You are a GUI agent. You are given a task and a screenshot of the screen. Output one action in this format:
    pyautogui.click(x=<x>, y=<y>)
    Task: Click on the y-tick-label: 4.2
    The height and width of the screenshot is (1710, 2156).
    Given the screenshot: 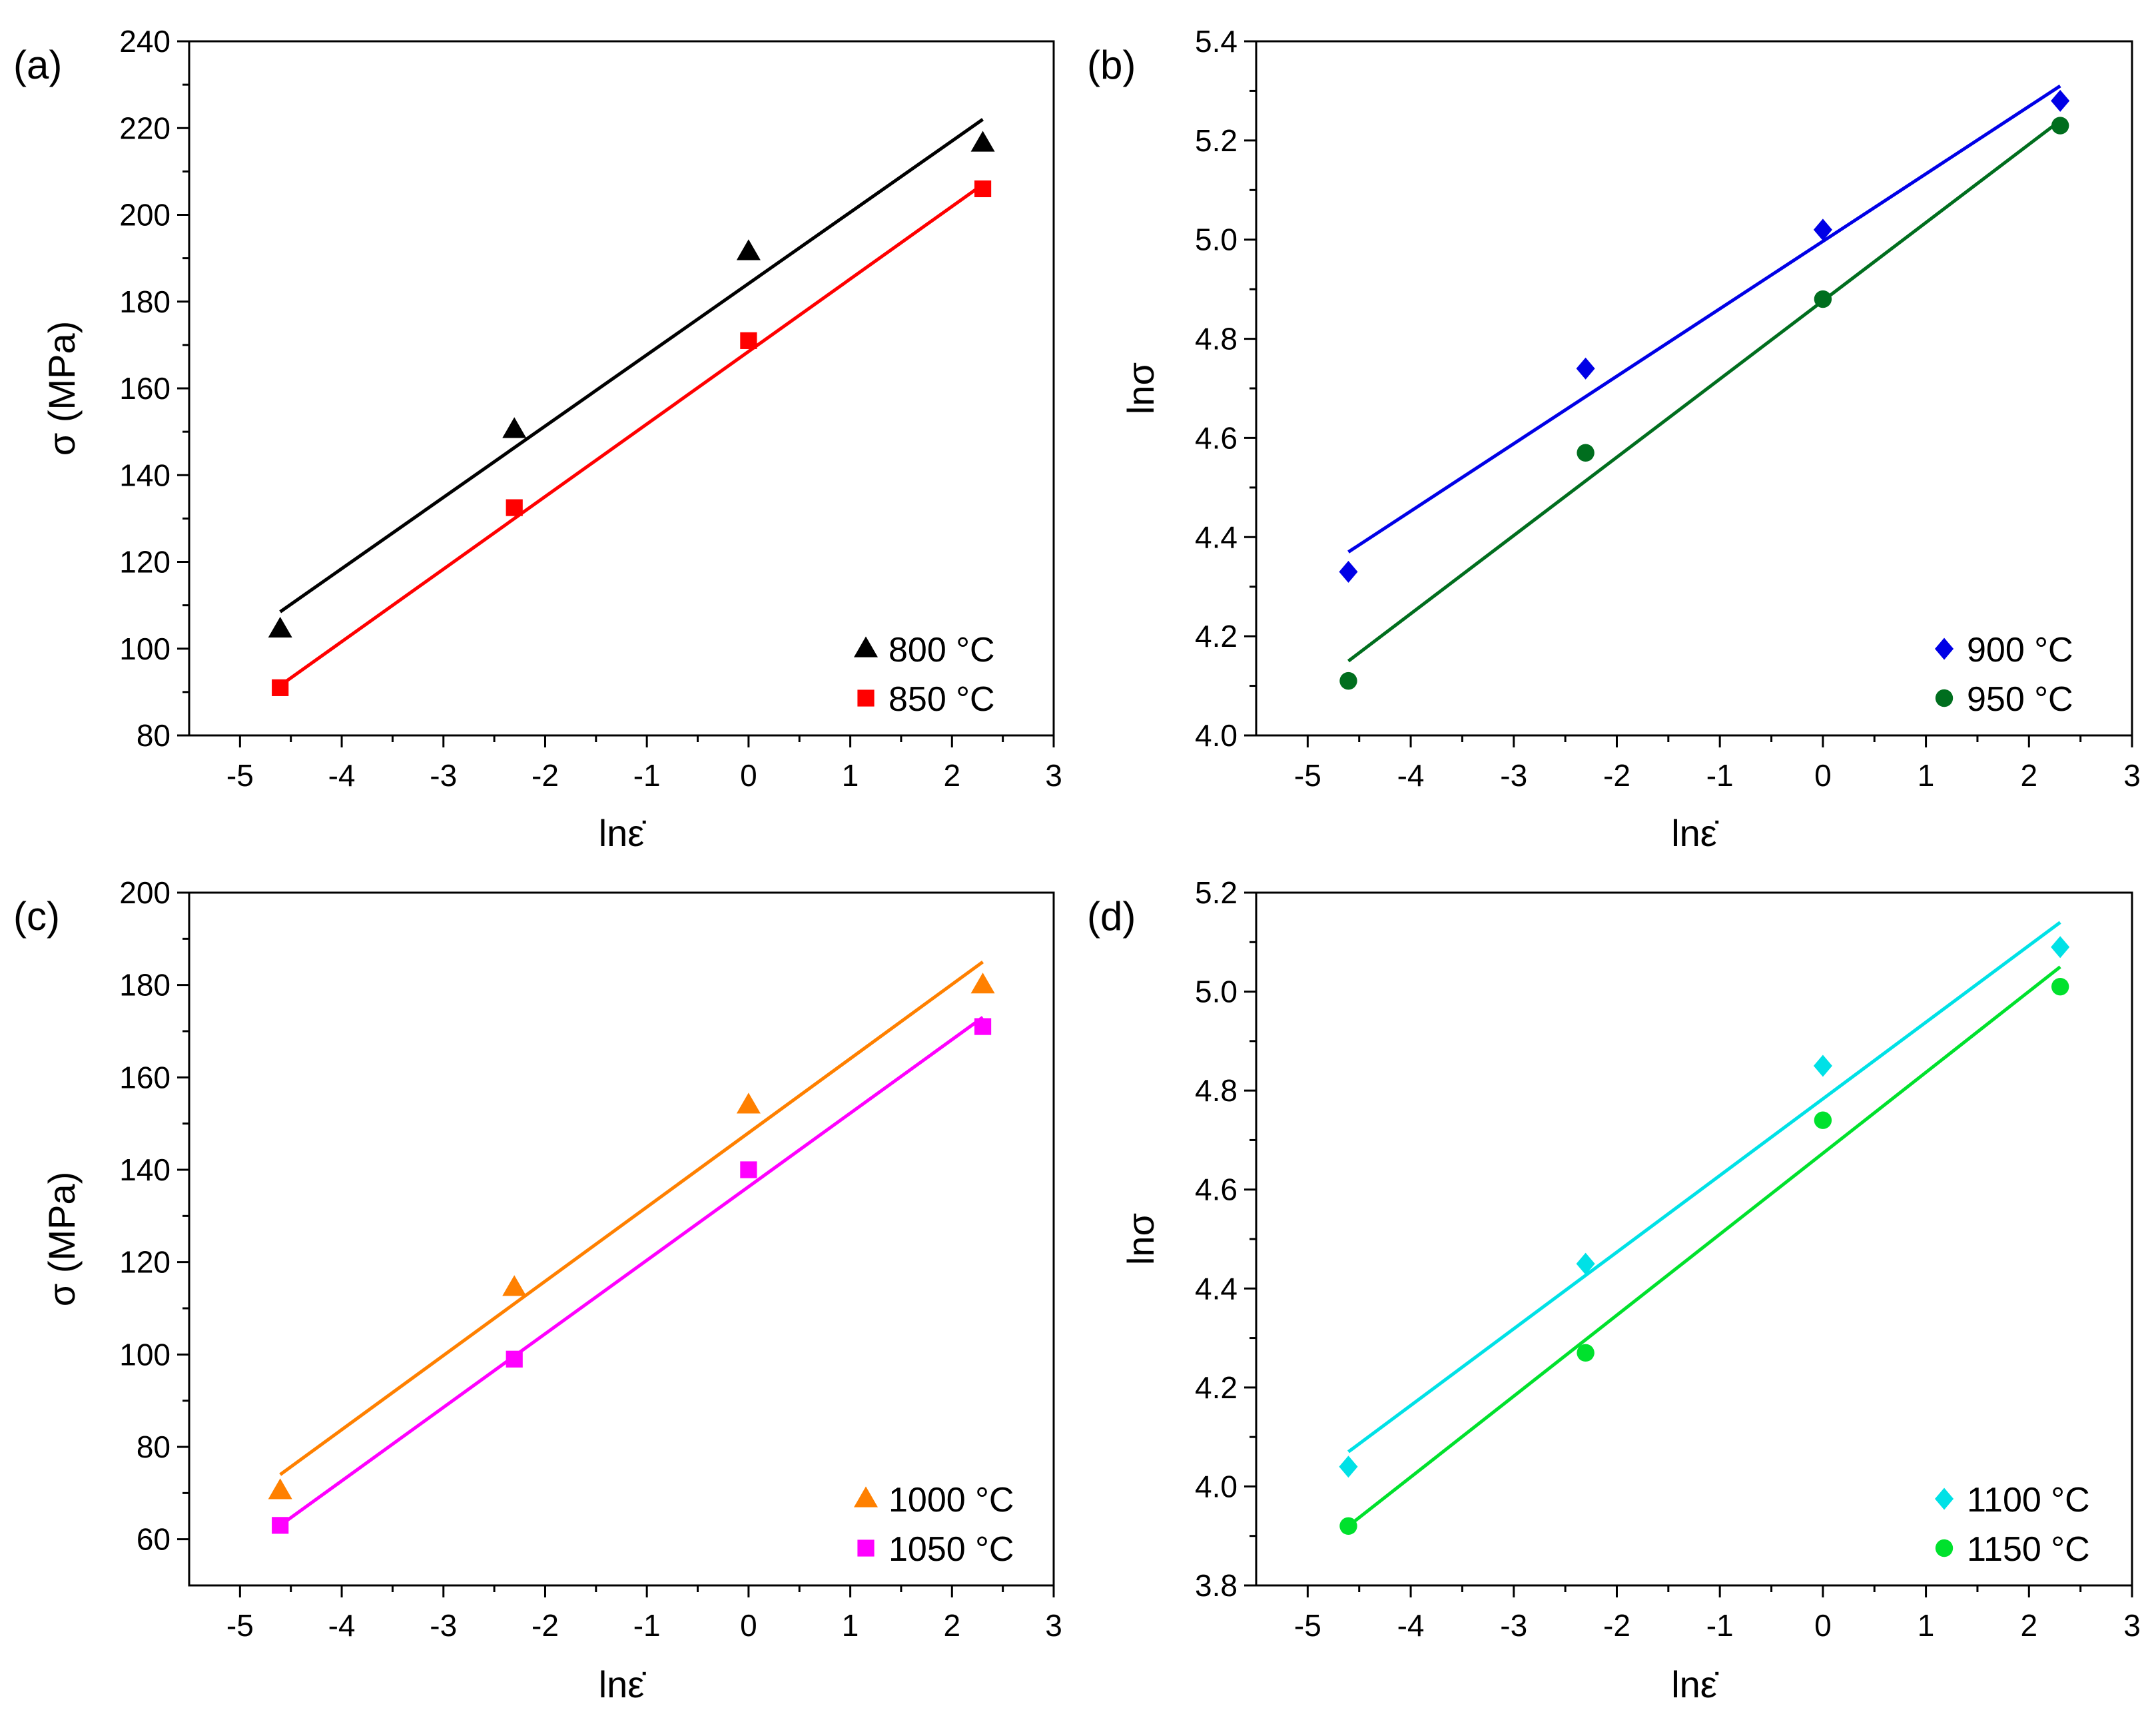 What is the action you would take?
    pyautogui.click(x=1216, y=636)
    